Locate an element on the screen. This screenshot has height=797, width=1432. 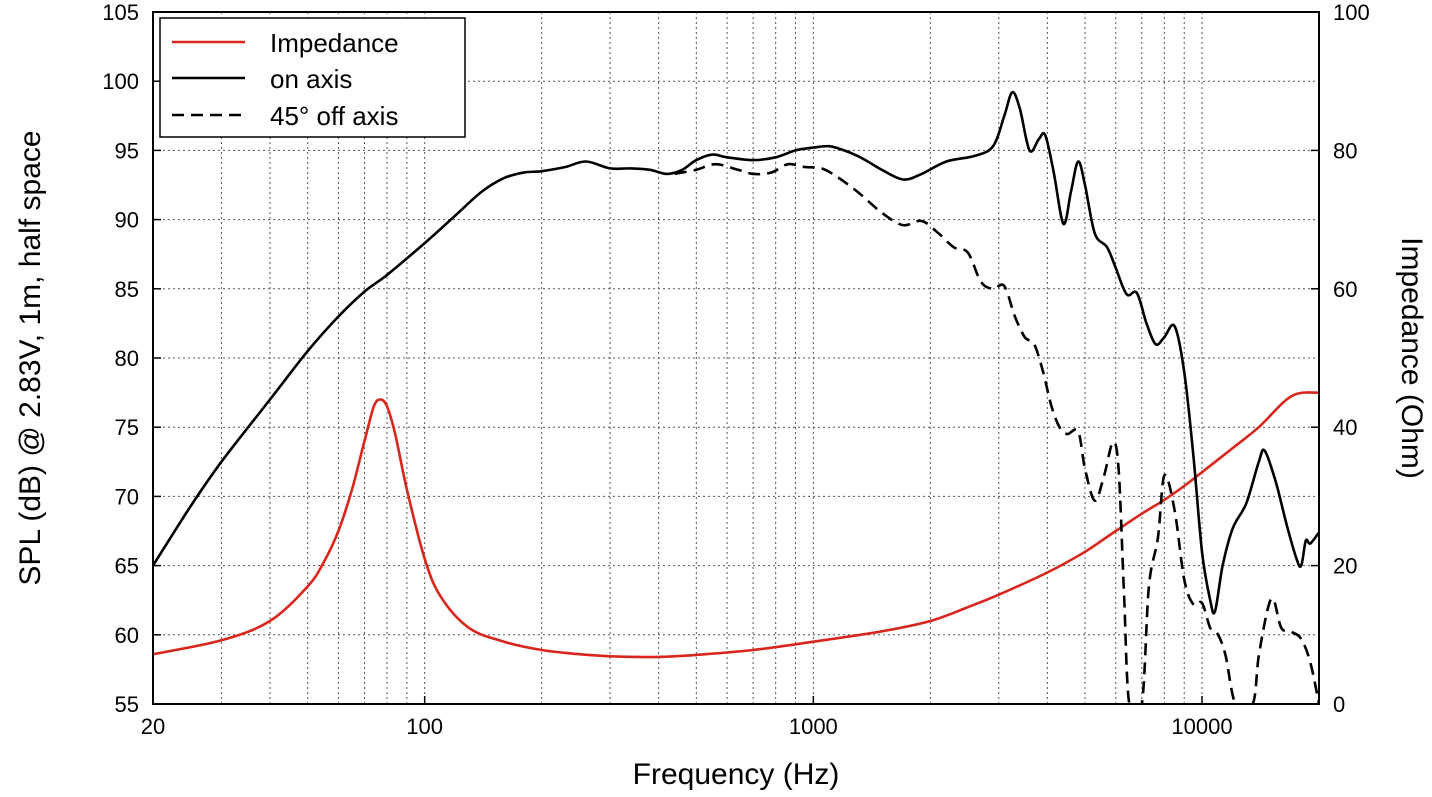
legend-label-on-axis: on axis is located at coordinates (311, 79).